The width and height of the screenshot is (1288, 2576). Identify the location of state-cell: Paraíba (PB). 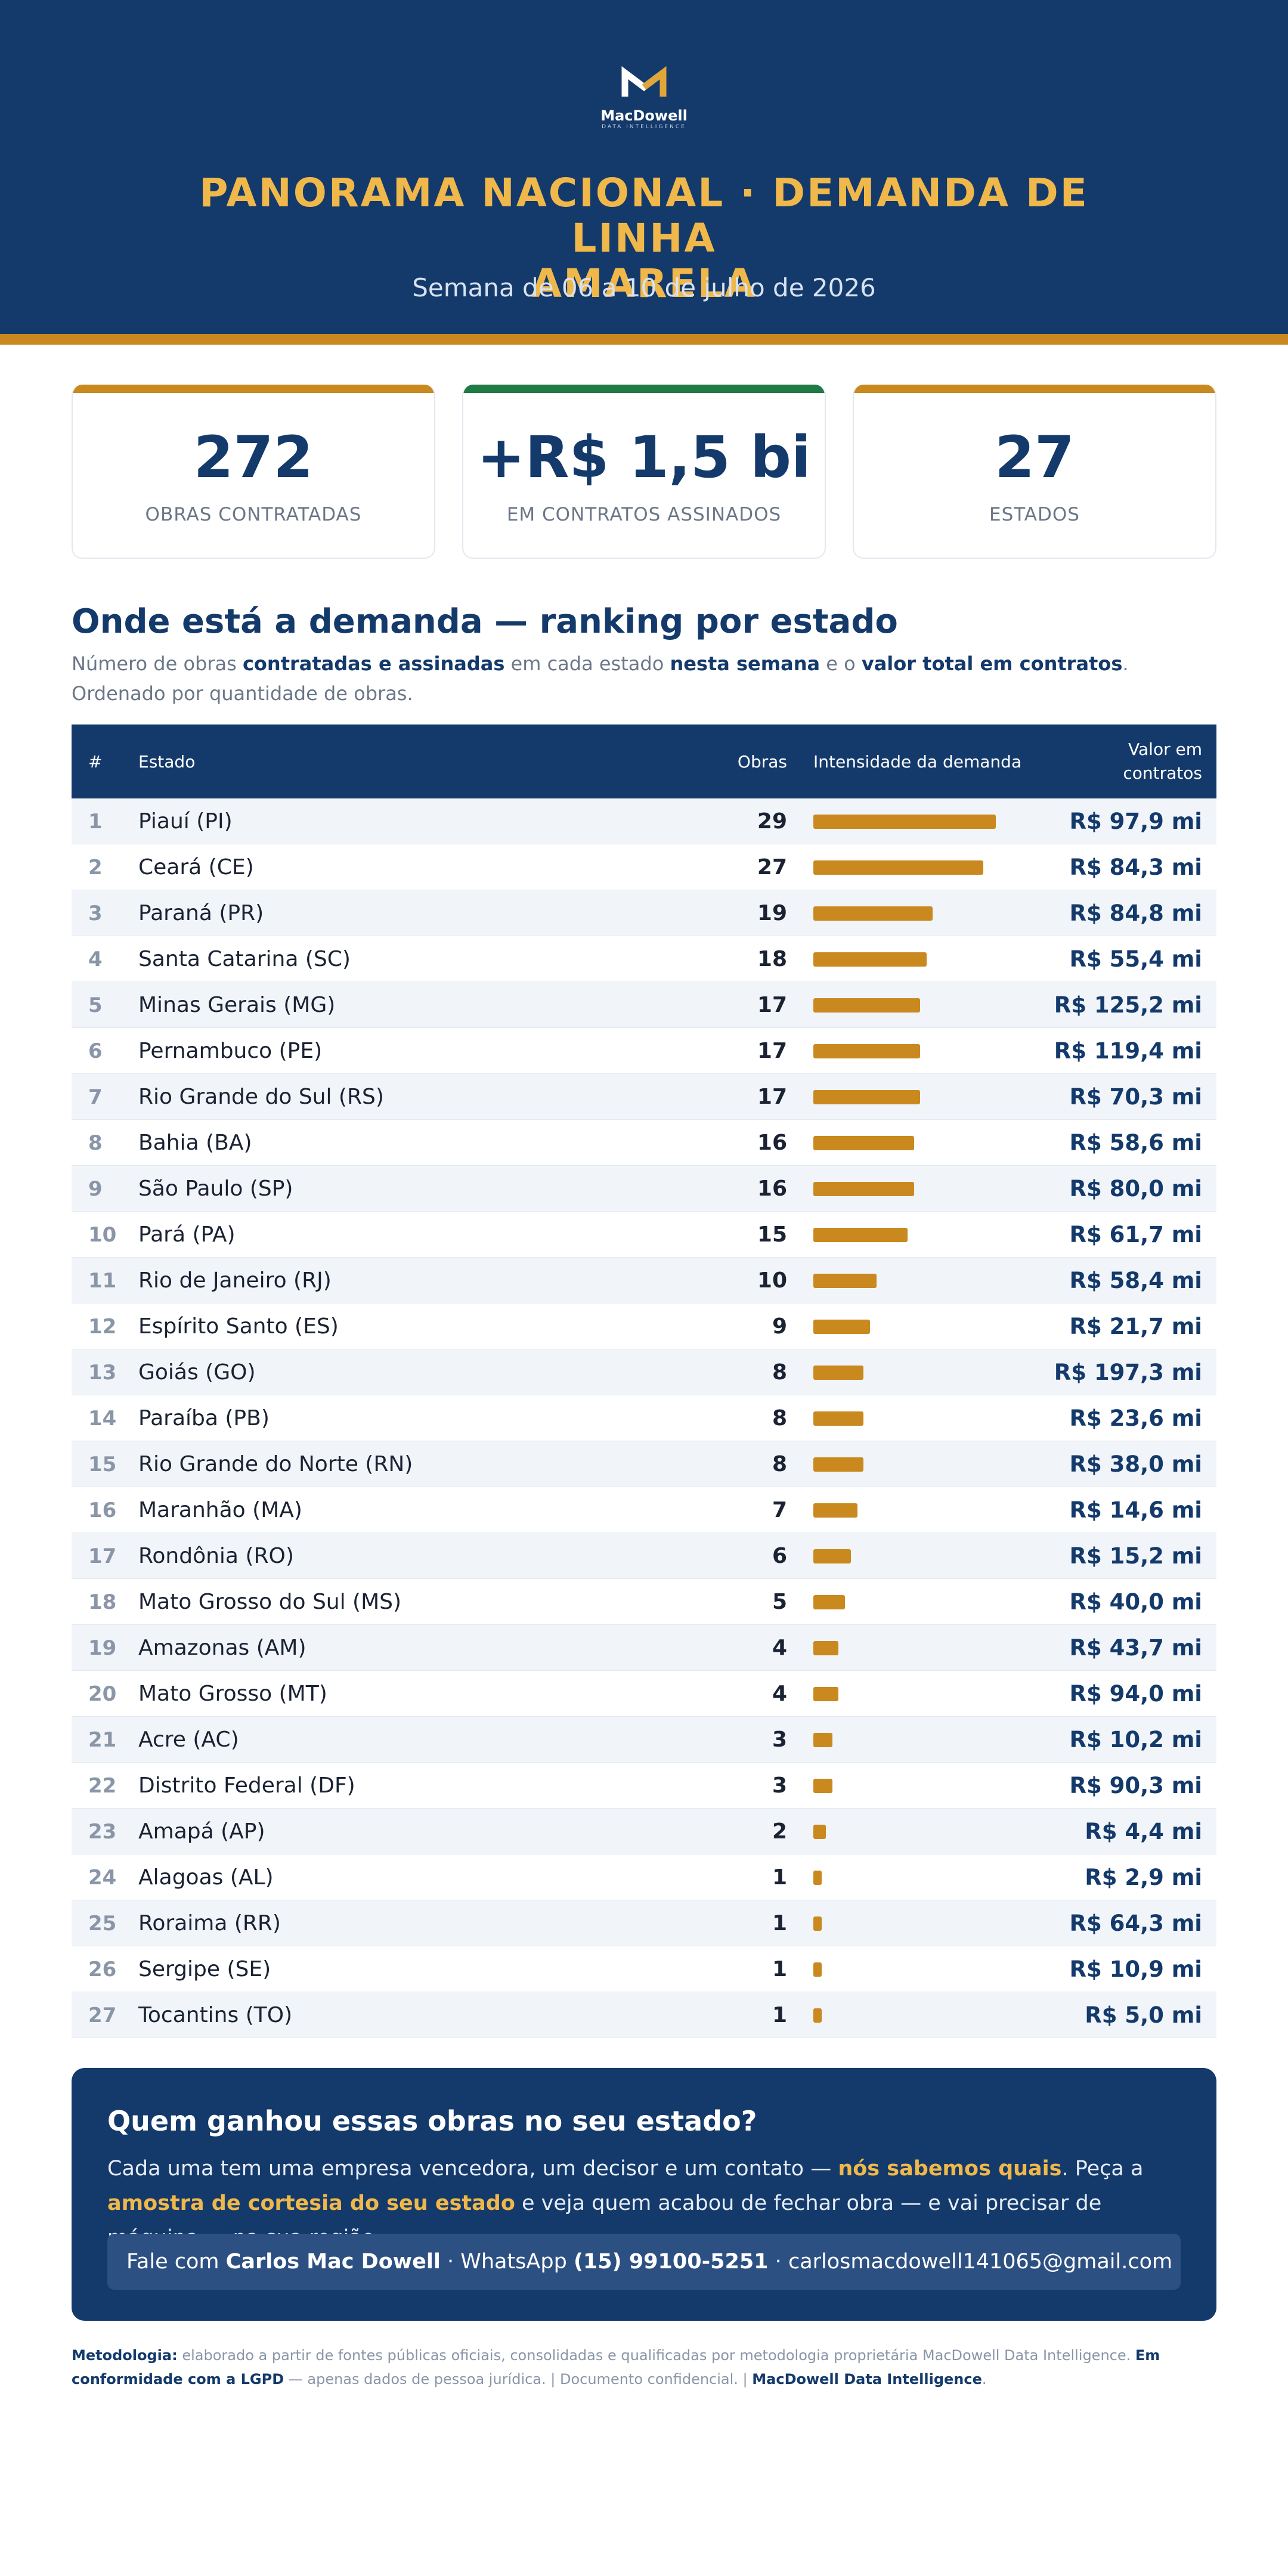
(204, 1418).